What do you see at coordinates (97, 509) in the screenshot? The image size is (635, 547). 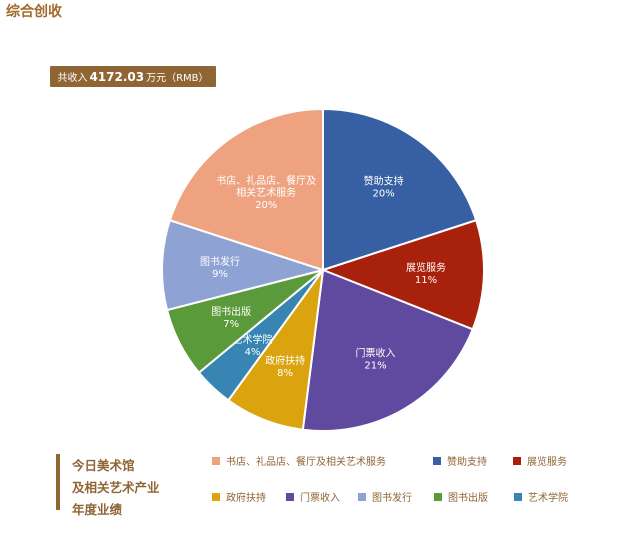 I see `caption-line-3: 年度业绩` at bounding box center [97, 509].